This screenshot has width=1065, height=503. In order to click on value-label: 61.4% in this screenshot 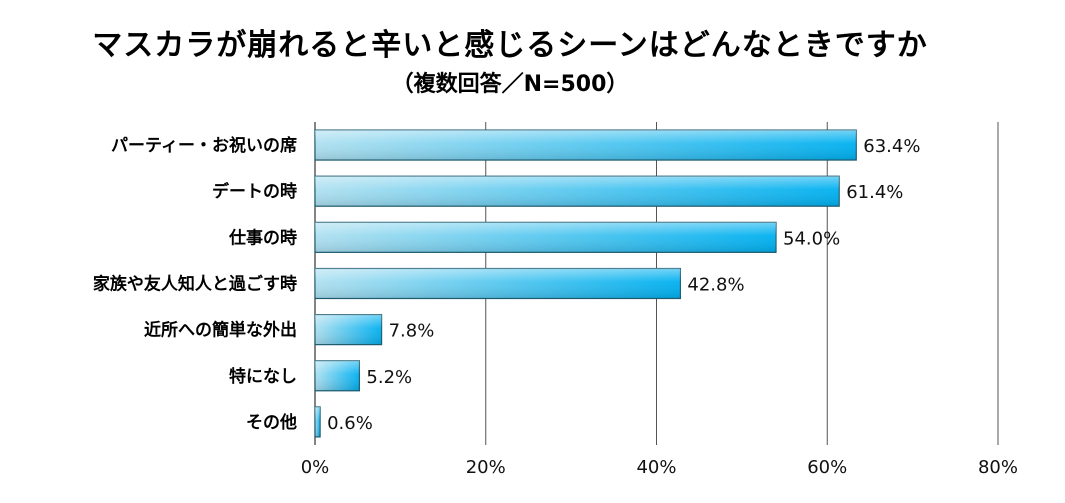, I will do `click(874, 192)`.